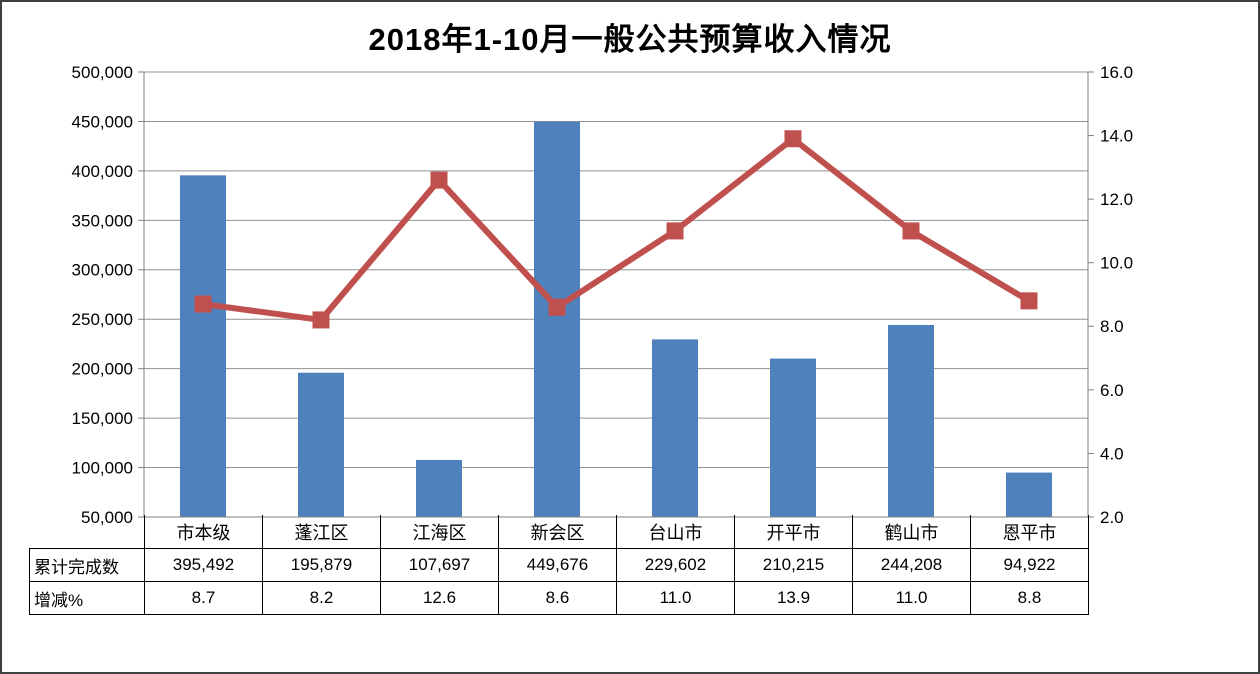 Image resolution: width=1260 pixels, height=674 pixels. I want to click on table-row: 增减% 8.7 8.2 12.6 8.6 11.0 13.9 11.0 8.8, so click(559, 598).